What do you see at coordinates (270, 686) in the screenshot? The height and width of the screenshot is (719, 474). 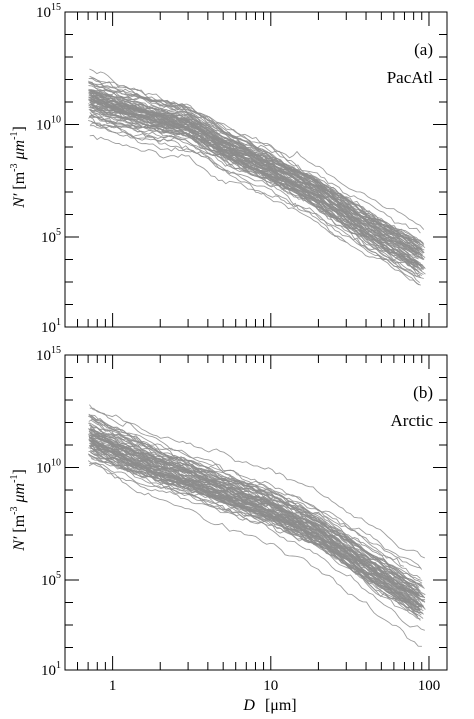 I see `x-tick-label: 10` at bounding box center [270, 686].